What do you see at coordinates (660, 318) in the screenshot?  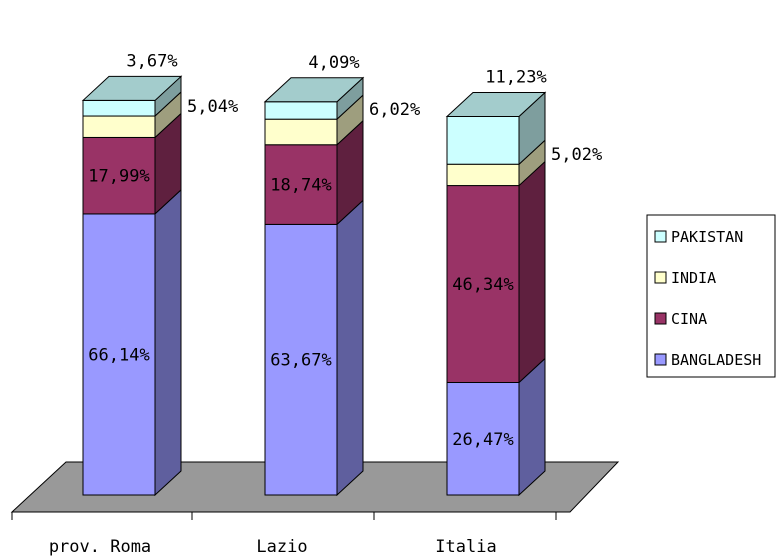 I see `legend-swatch-cina` at bounding box center [660, 318].